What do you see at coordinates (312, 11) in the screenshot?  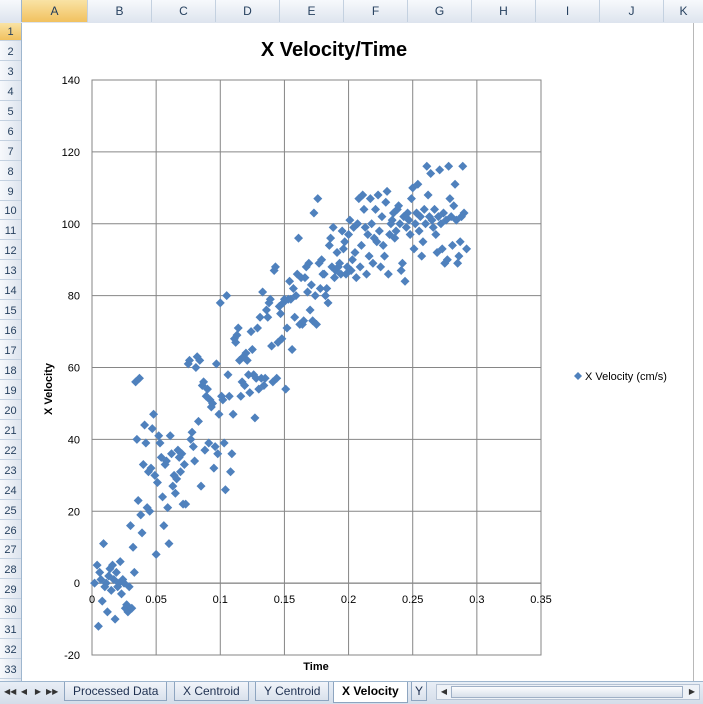 I see `column-header-e: E` at bounding box center [312, 11].